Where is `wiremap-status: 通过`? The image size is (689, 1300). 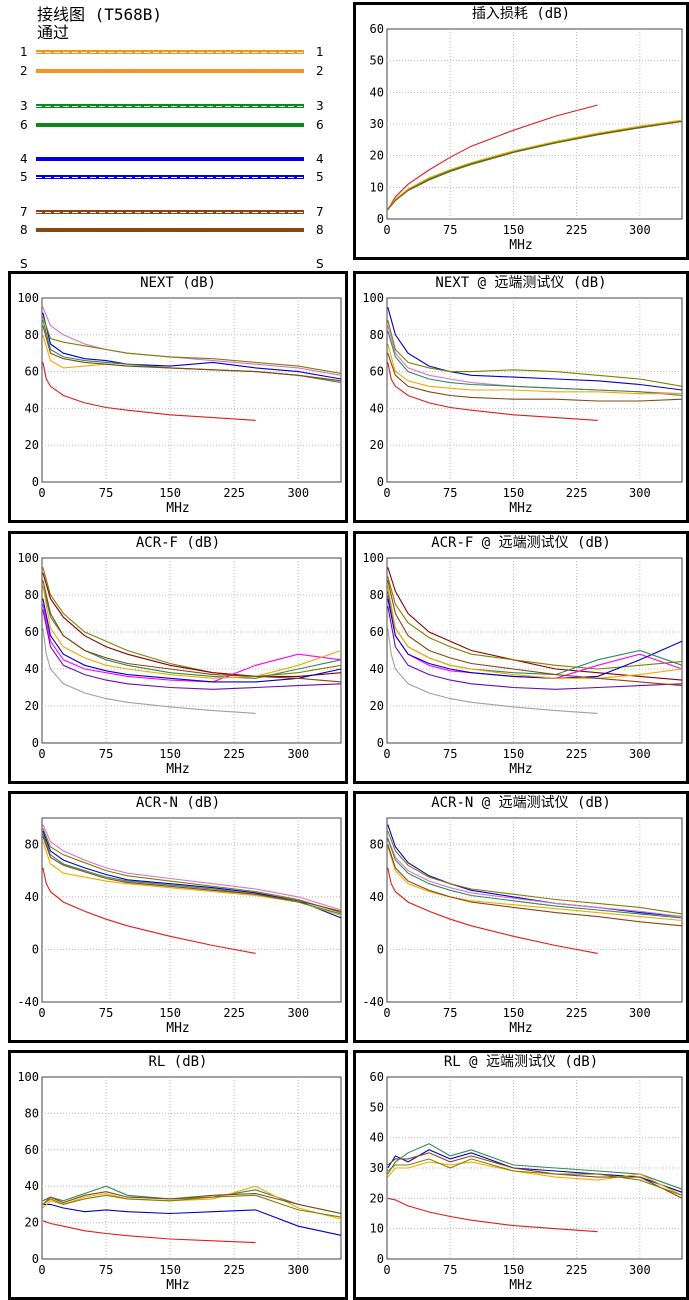
wiremap-status: 通过 is located at coordinates (53, 32).